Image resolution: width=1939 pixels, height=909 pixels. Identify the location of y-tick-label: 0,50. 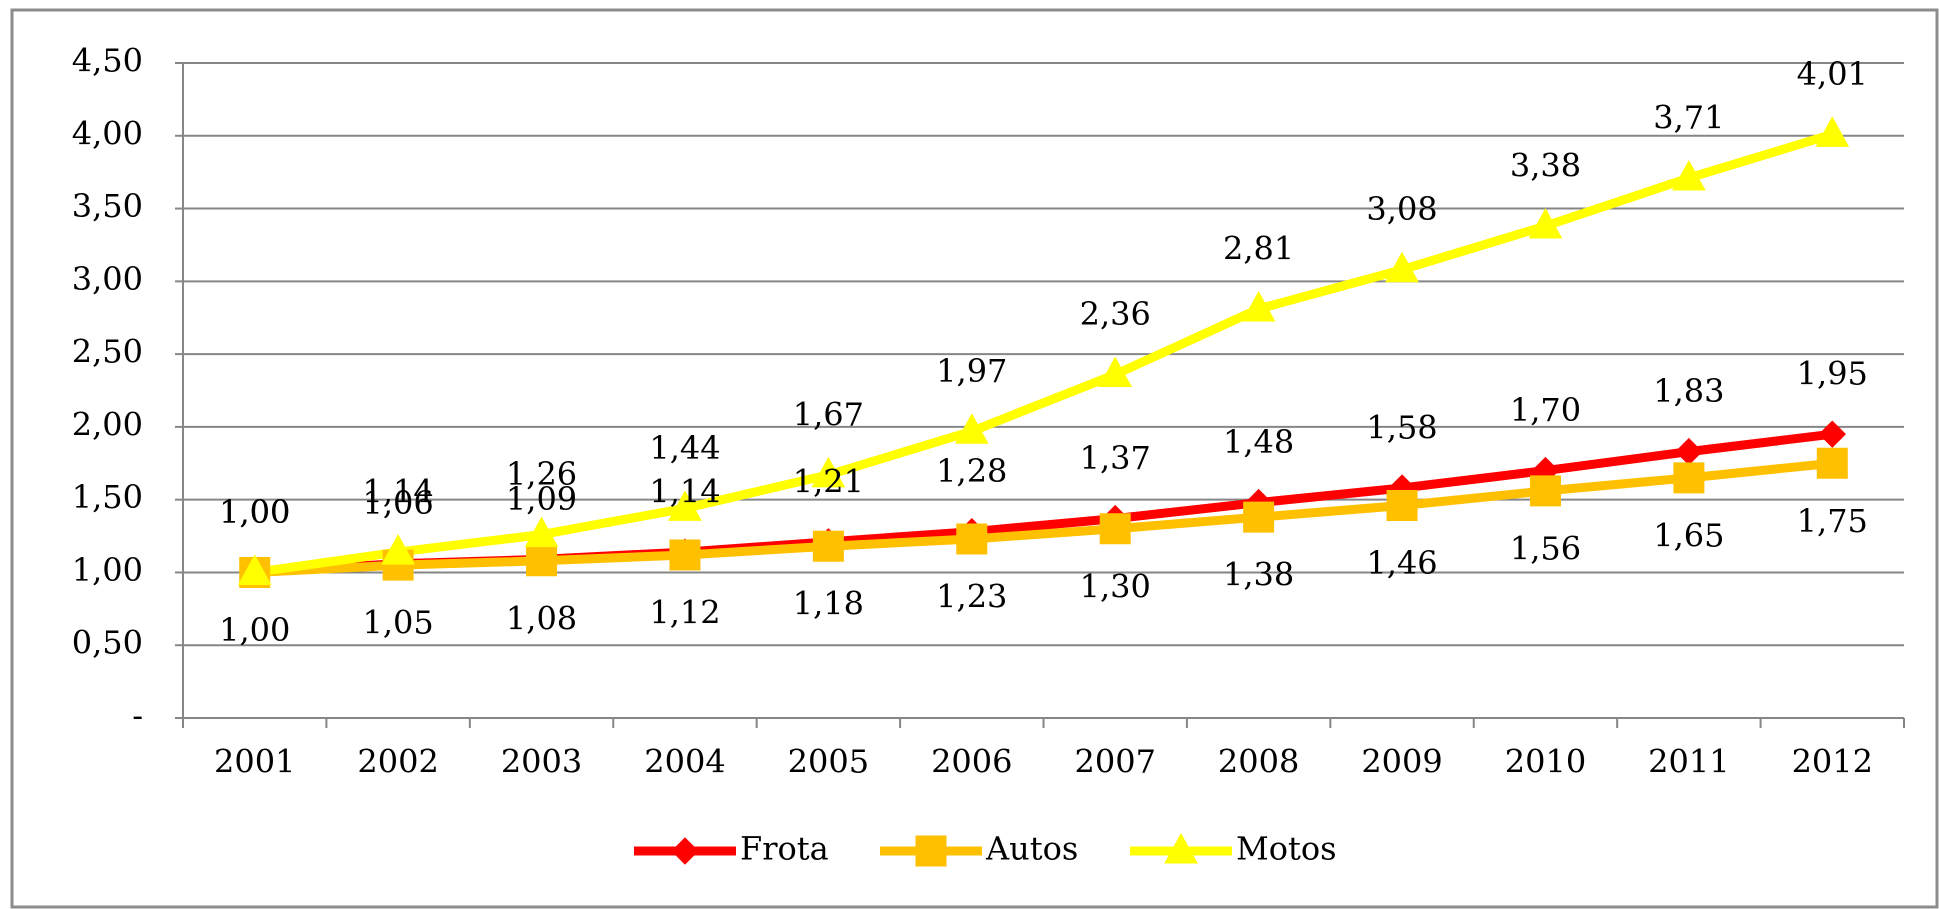
(107, 643).